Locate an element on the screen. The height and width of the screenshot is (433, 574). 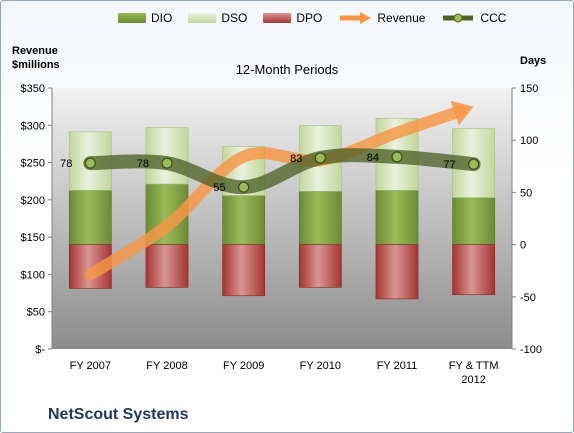
revenue-arrowhead is located at coordinates (462, 113).